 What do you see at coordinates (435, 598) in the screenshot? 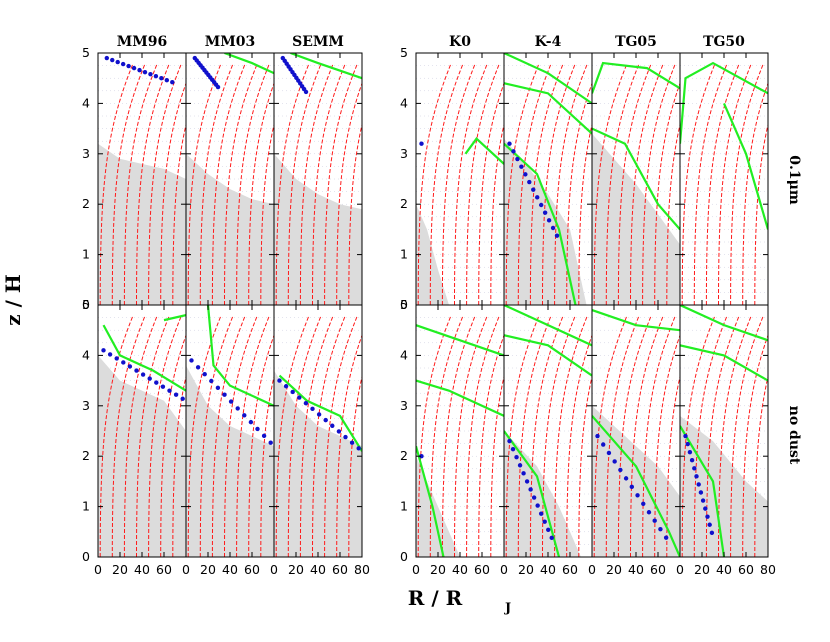
I see `x-axis-label: R / R` at bounding box center [435, 598].